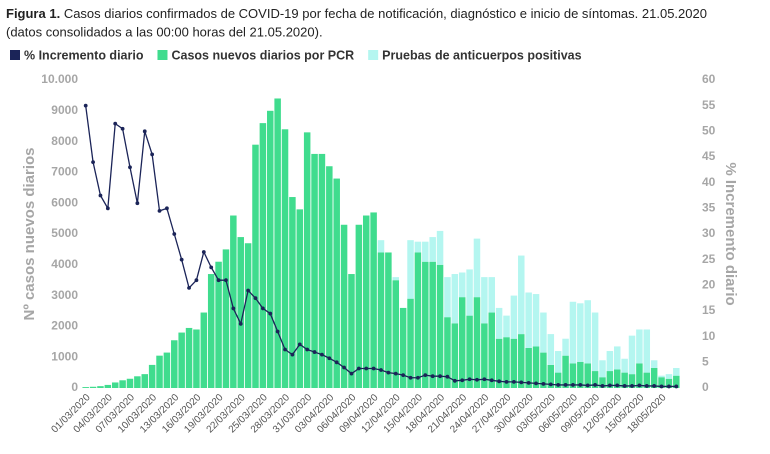 The height and width of the screenshot is (454, 770). What do you see at coordinates (709, 131) in the screenshot?
I see `y2-tick-label: 50` at bounding box center [709, 131].